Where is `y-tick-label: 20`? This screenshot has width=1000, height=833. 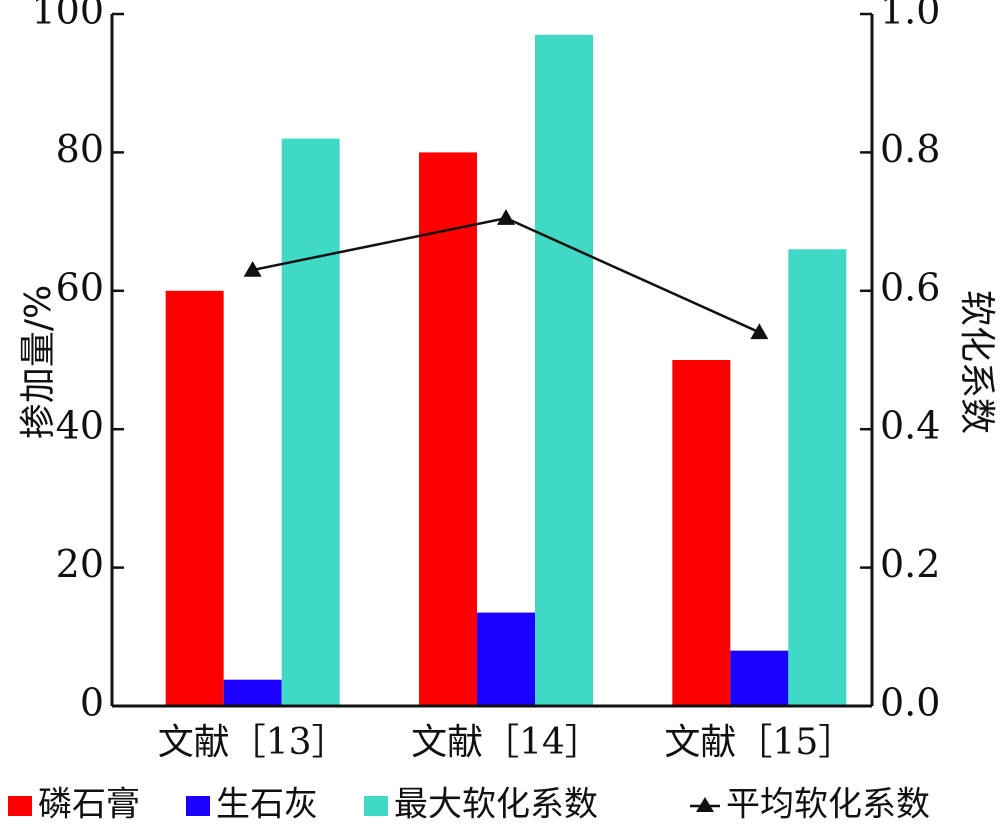
y-tick-label: 20 is located at coordinates (80, 564).